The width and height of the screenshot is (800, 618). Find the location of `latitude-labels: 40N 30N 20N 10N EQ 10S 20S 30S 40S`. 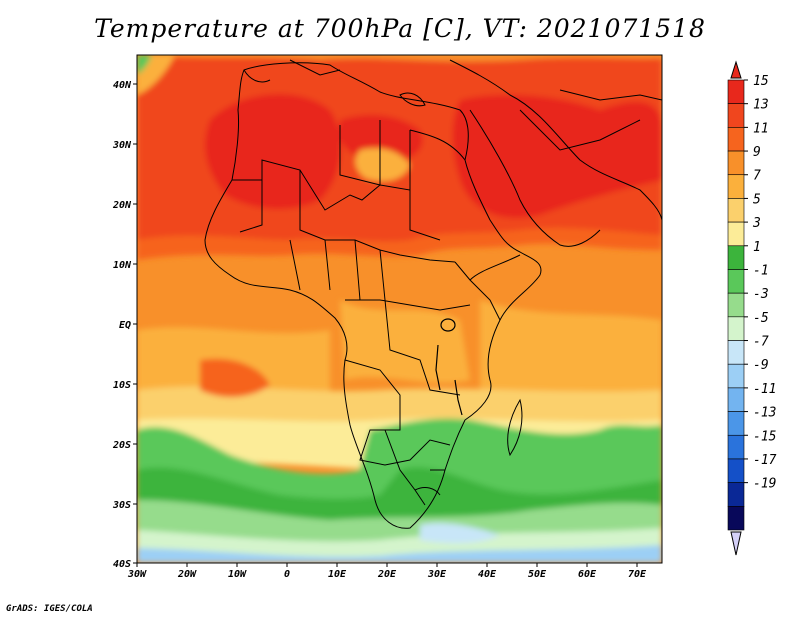

latitude-labels: 40N 30N 20N 10N EQ 10S 20S 30S 40S is located at coordinates (122, 325).